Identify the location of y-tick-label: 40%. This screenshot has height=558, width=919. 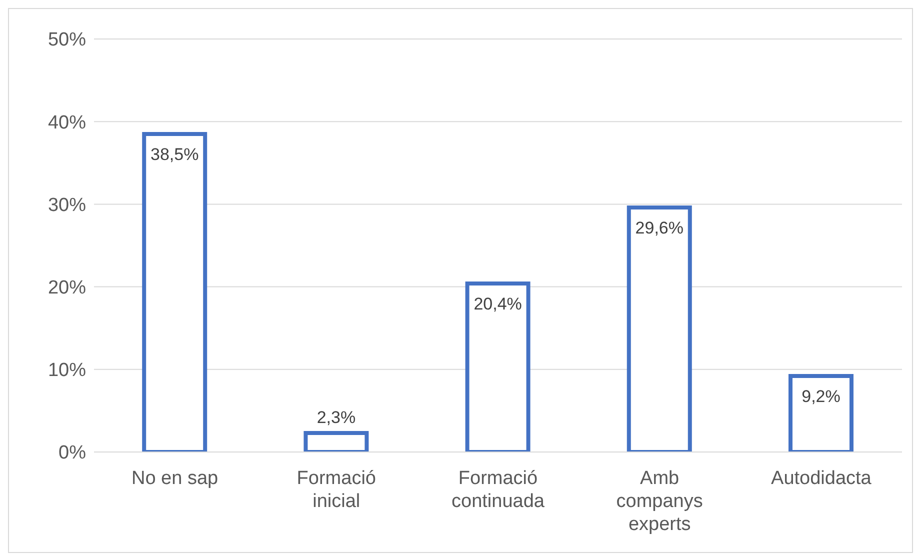
(67, 123).